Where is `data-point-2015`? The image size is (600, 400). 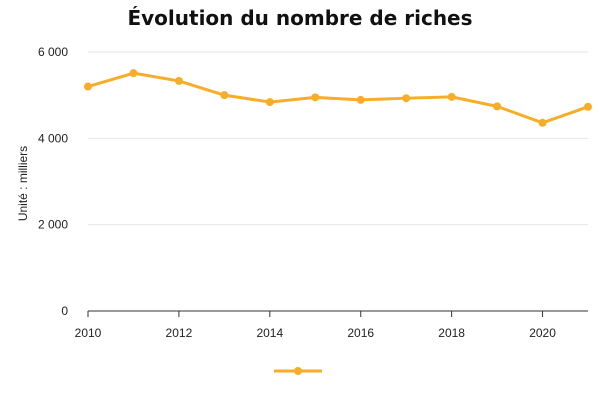
data-point-2015 is located at coordinates (315, 97).